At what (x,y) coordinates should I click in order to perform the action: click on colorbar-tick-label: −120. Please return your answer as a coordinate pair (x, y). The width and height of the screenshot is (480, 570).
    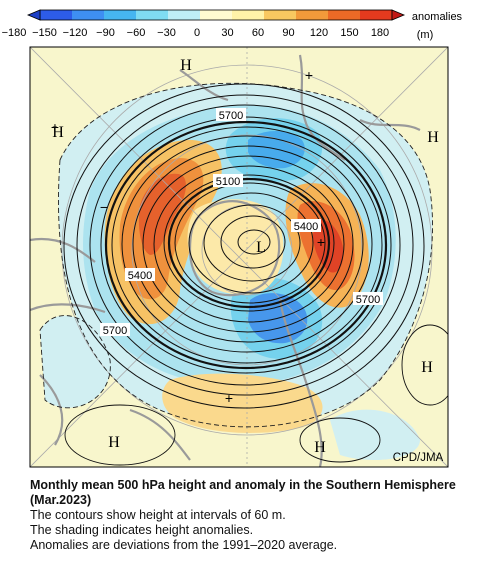
    Looking at the image, I should click on (75, 33).